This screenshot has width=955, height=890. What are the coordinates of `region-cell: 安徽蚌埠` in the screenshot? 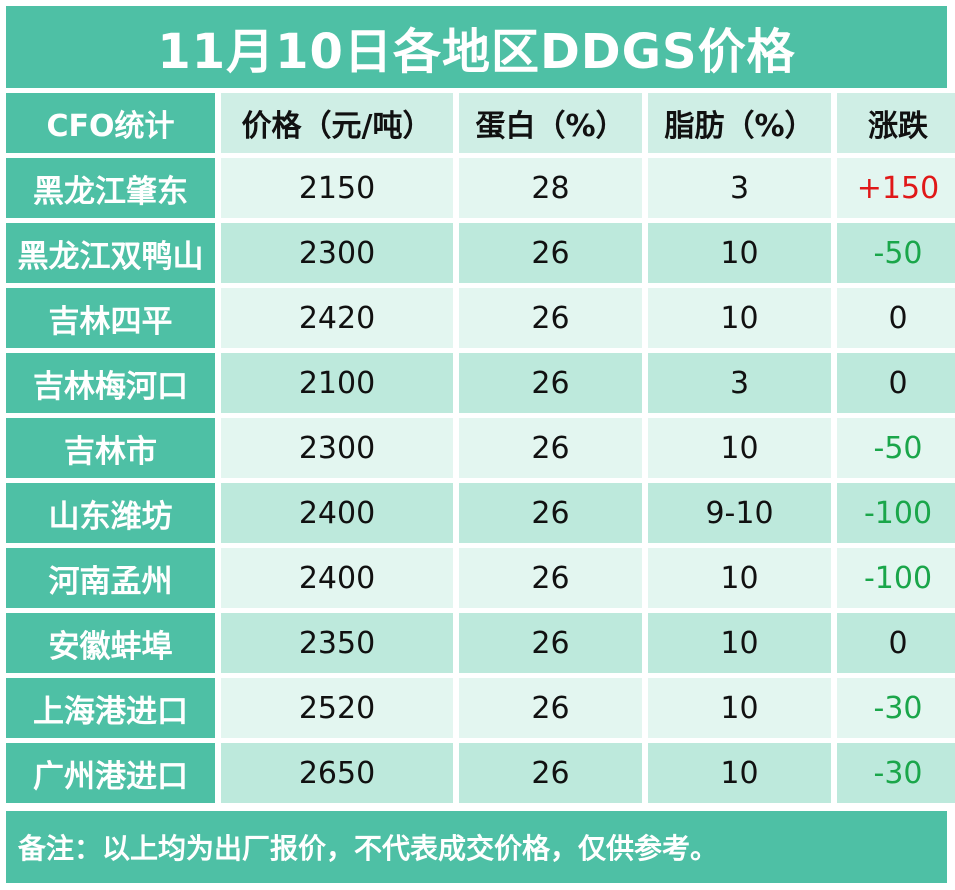 It's located at (110, 643).